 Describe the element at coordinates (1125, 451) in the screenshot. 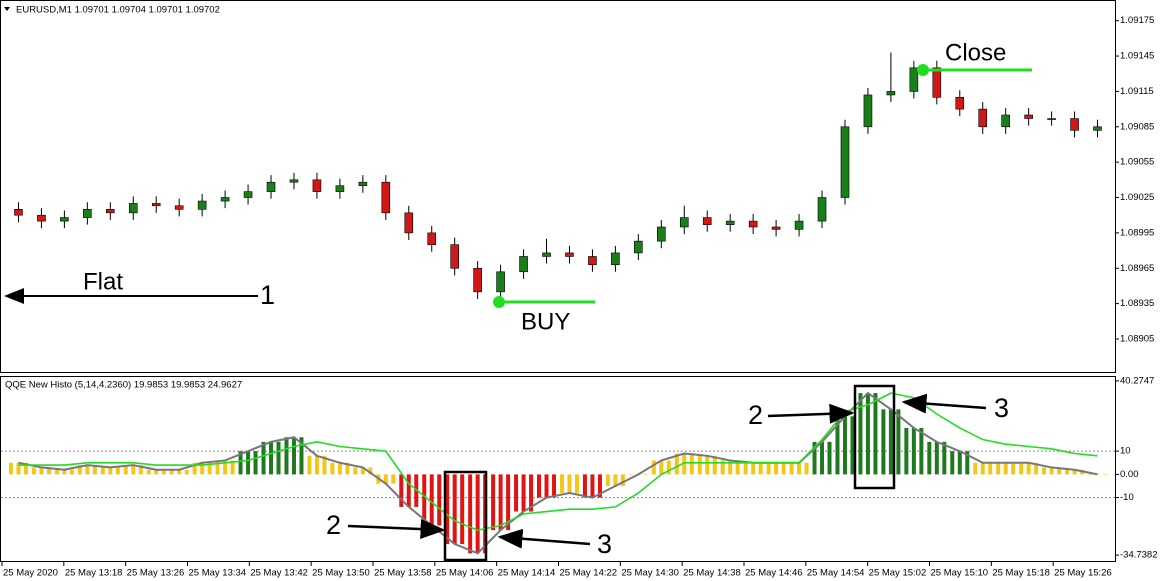

I see `y-tick-label: 10` at that location.